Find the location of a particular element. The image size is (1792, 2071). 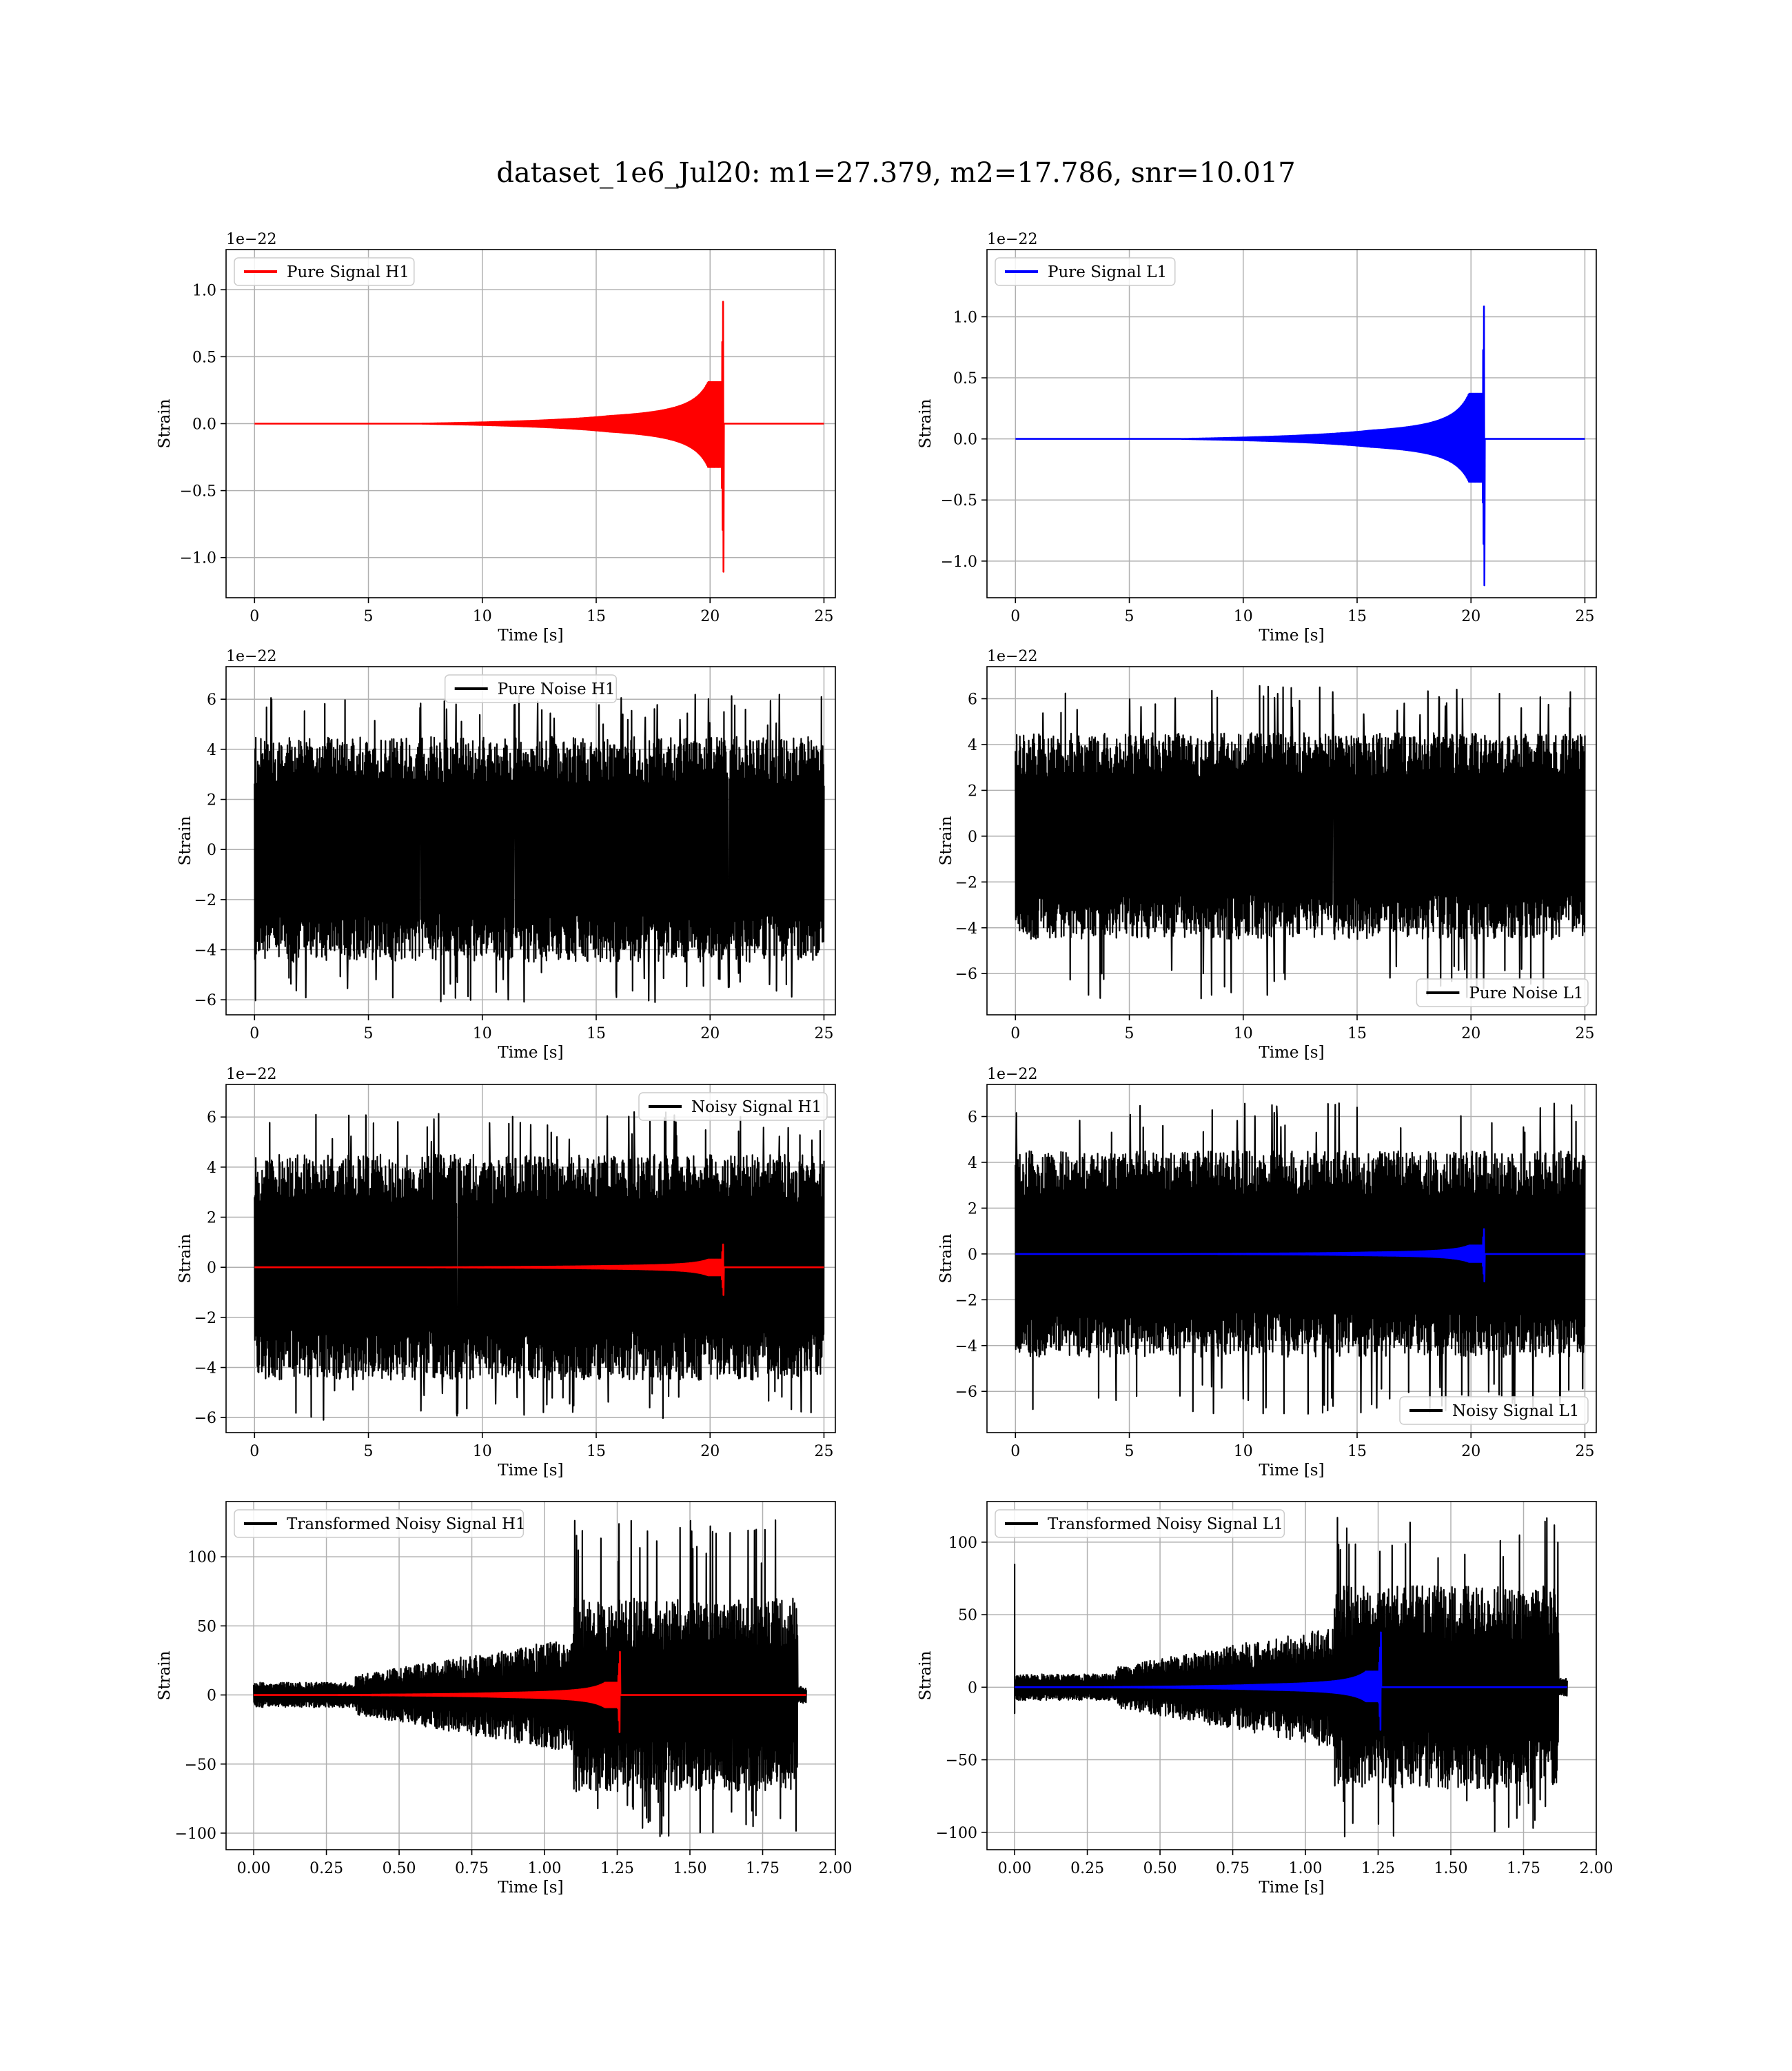

x-tick-label: 1.25 is located at coordinates (617, 1868).